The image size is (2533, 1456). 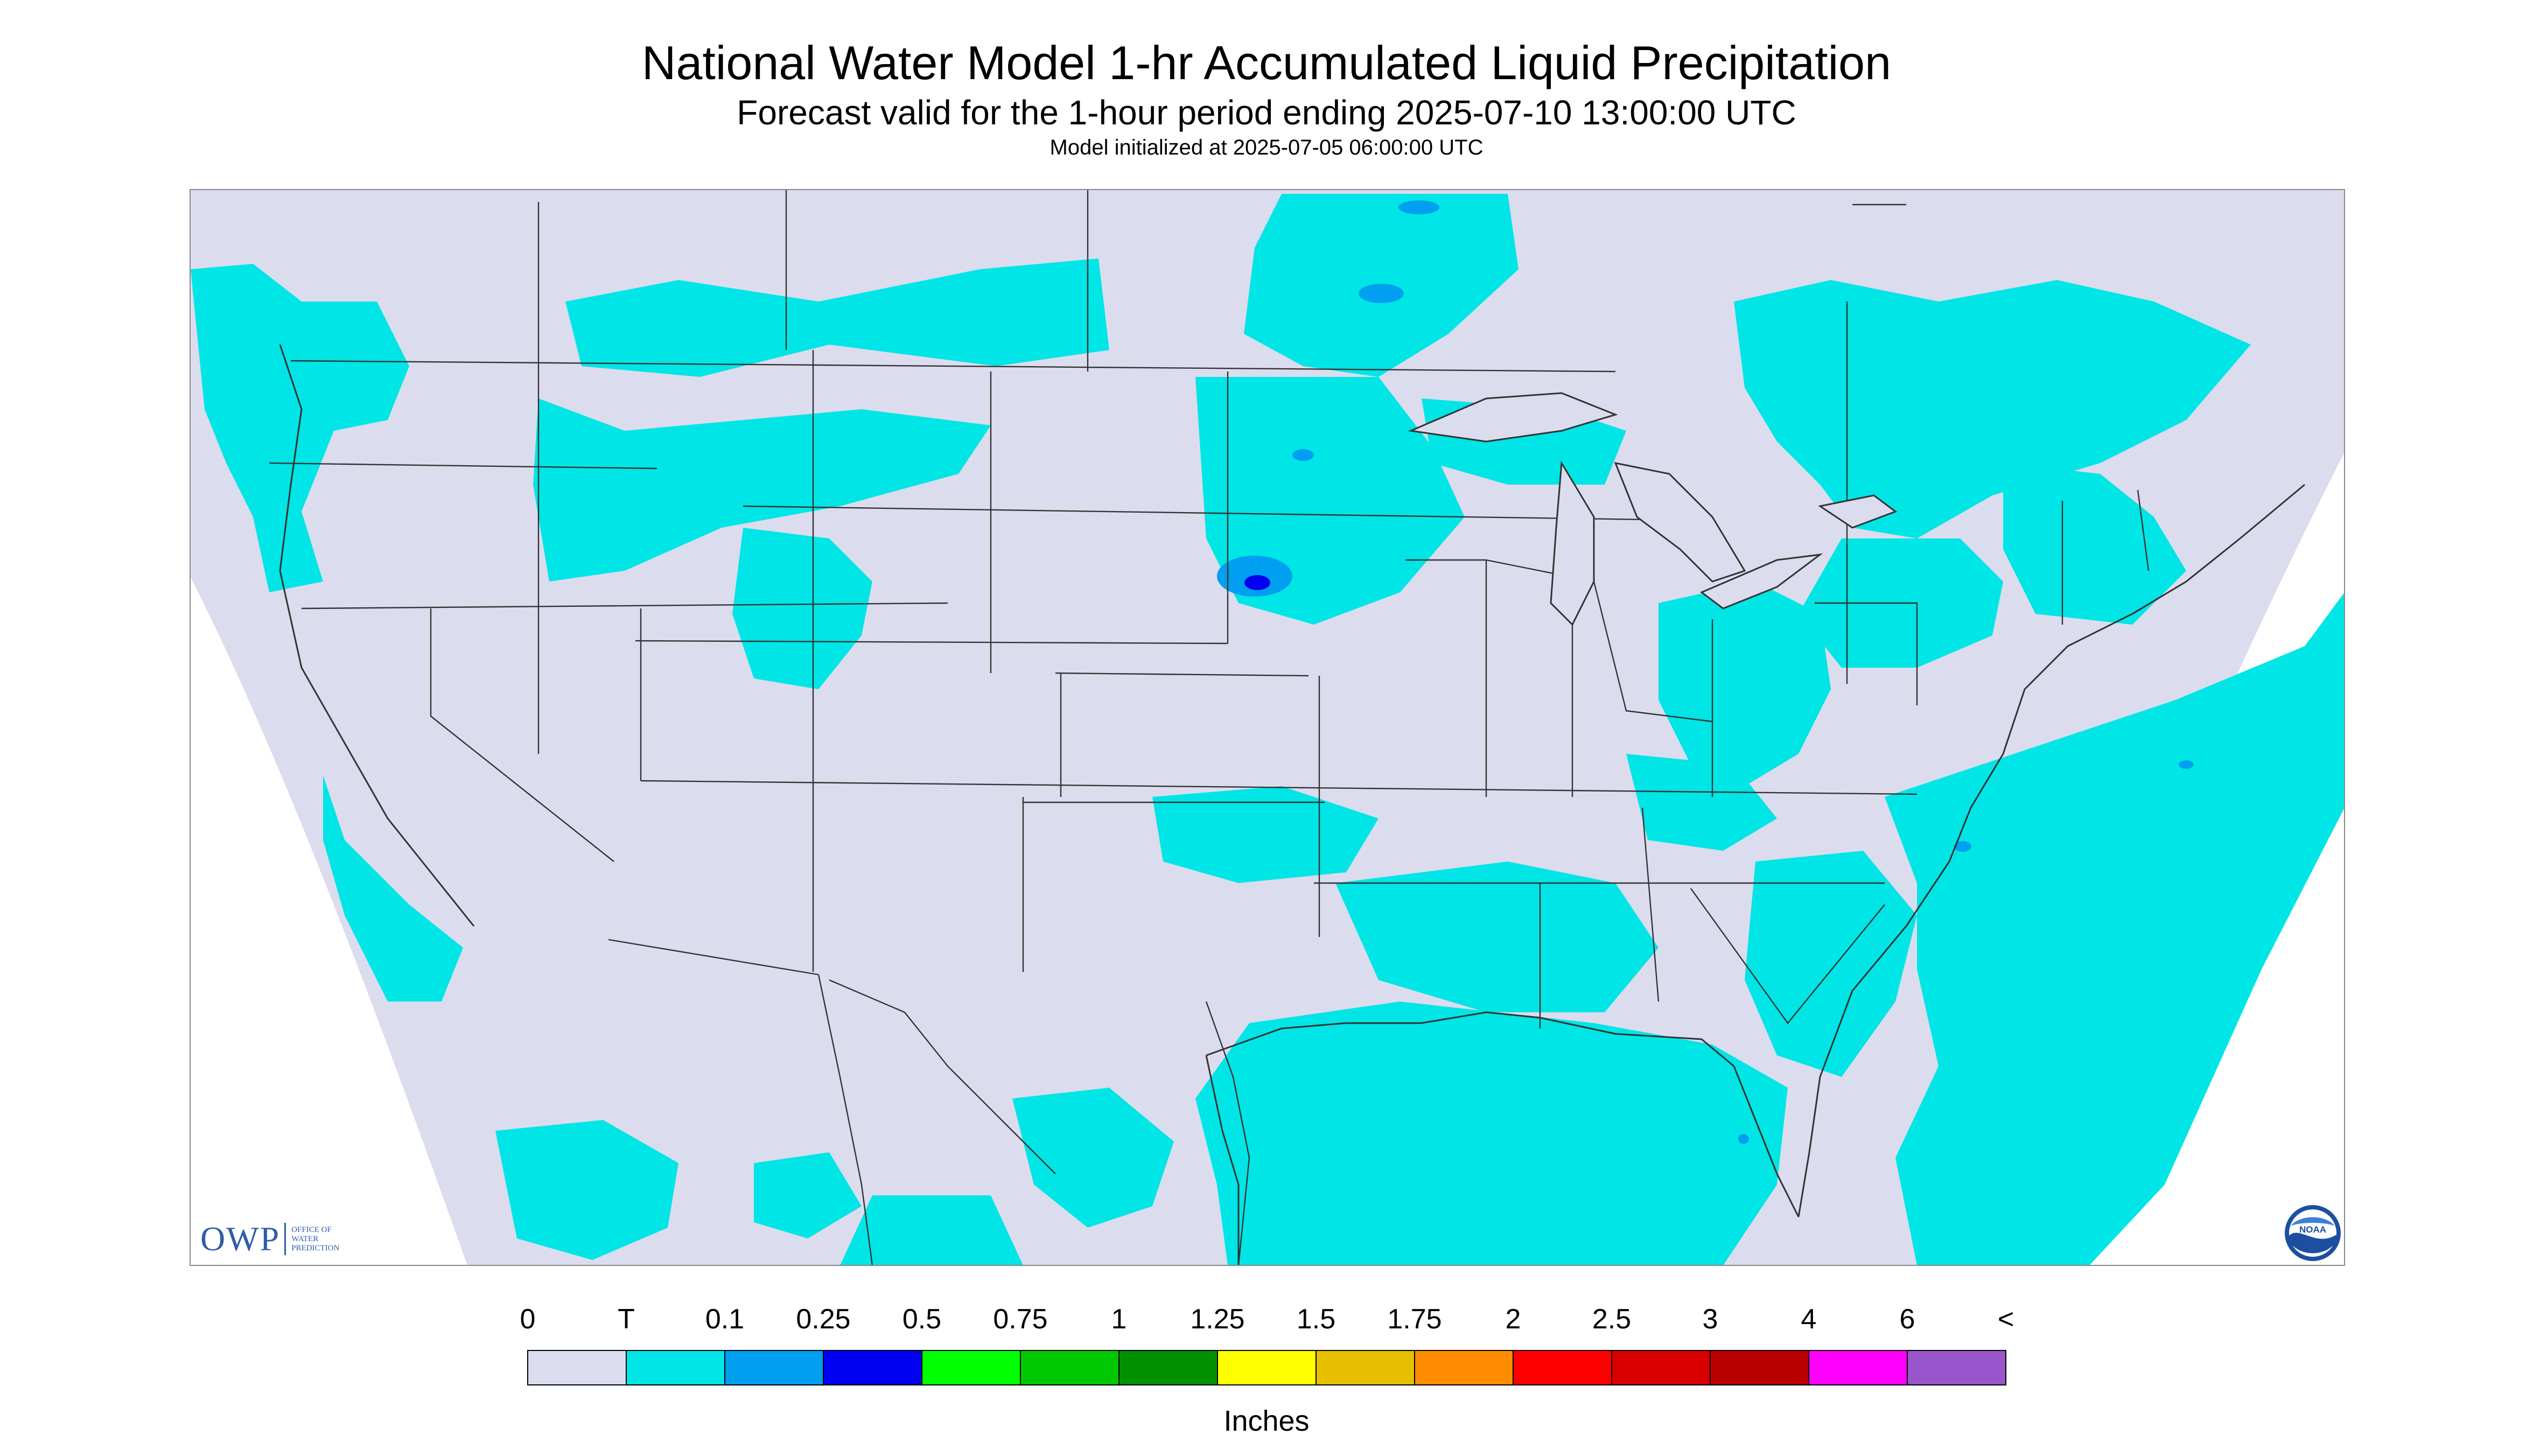 I want to click on legend-label: 6, so click(x=1907, y=1319).